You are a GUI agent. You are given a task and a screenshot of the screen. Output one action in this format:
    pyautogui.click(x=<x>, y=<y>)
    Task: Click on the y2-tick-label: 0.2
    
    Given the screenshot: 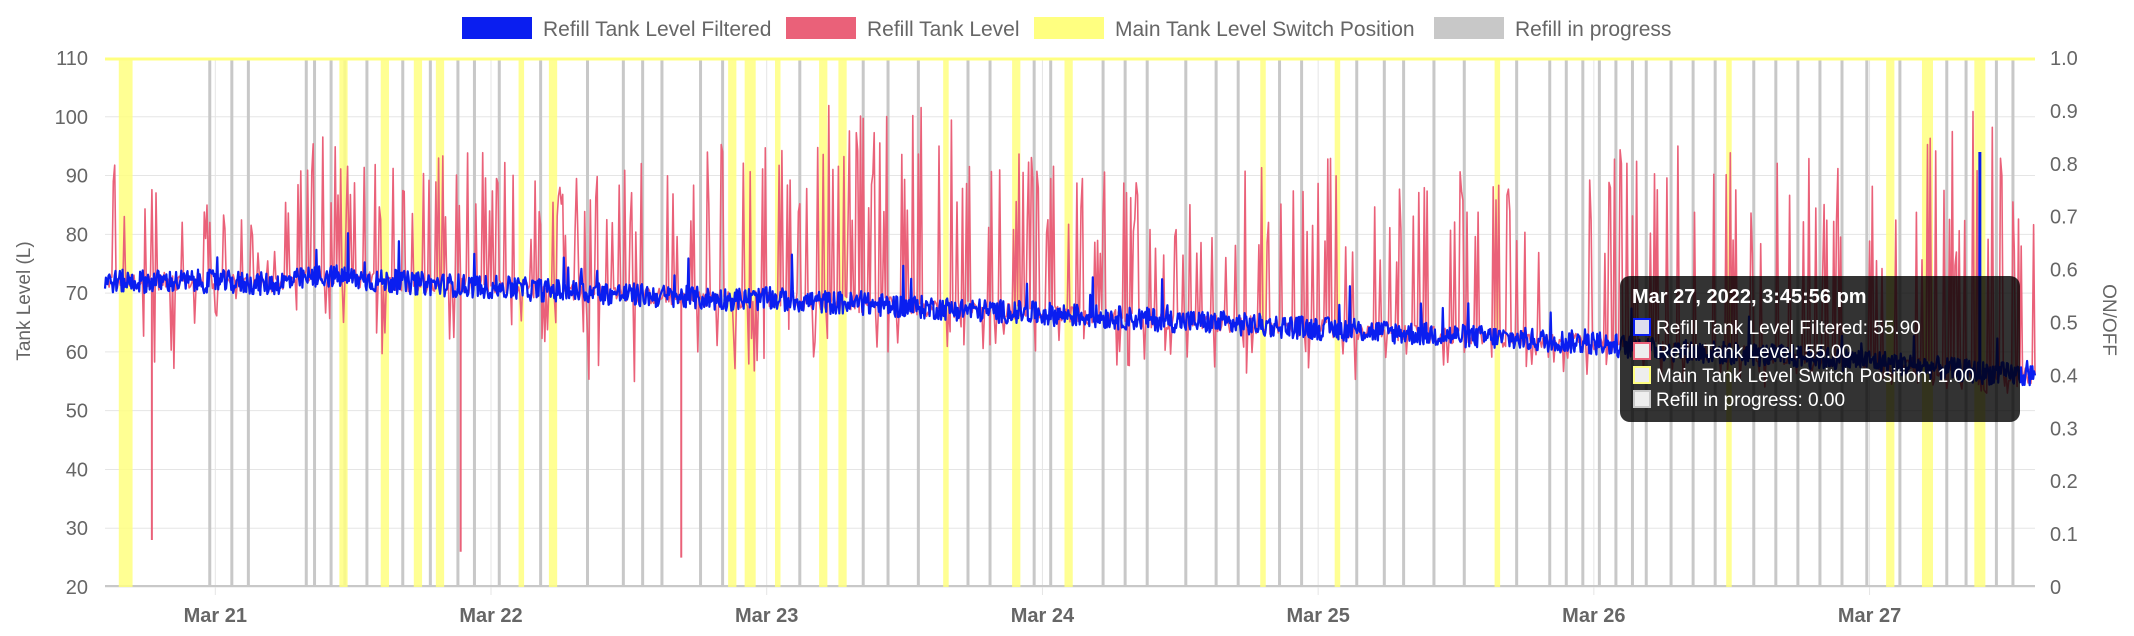 What is the action you would take?
    pyautogui.click(x=2064, y=482)
    